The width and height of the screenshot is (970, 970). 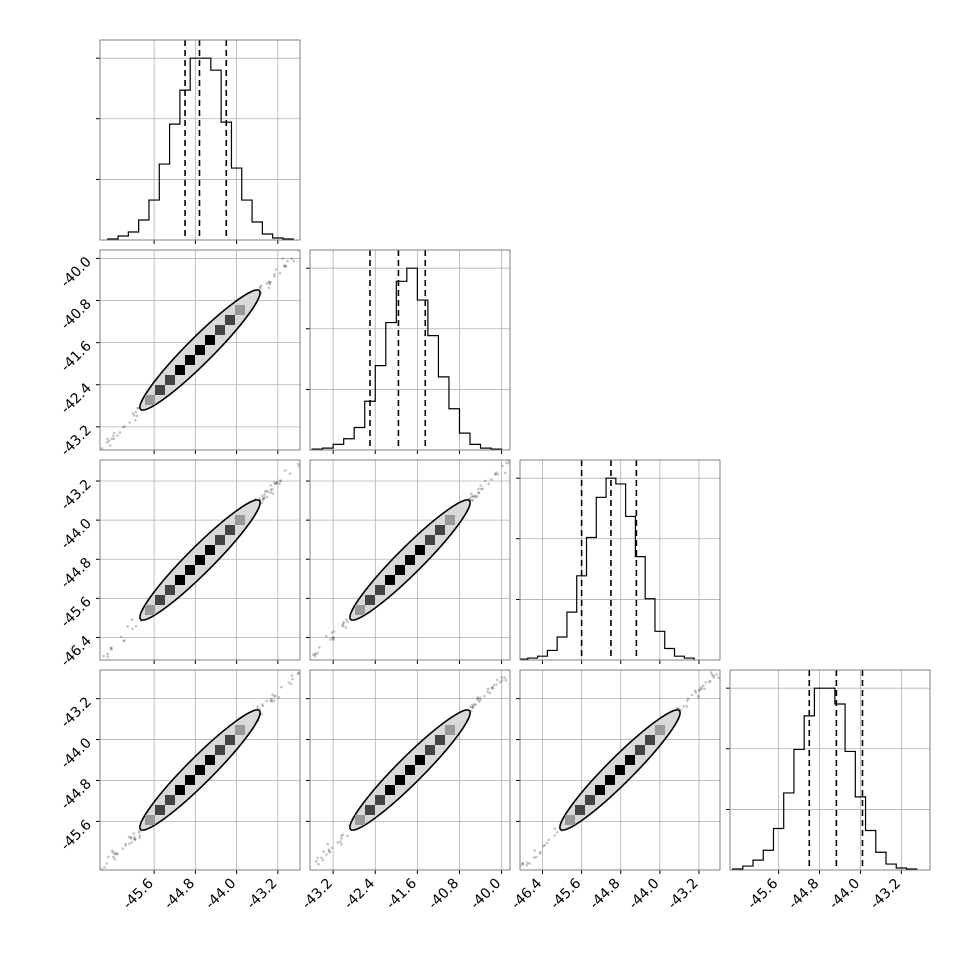 I want to click on x-tick-label: -44.0, so click(x=844, y=894).